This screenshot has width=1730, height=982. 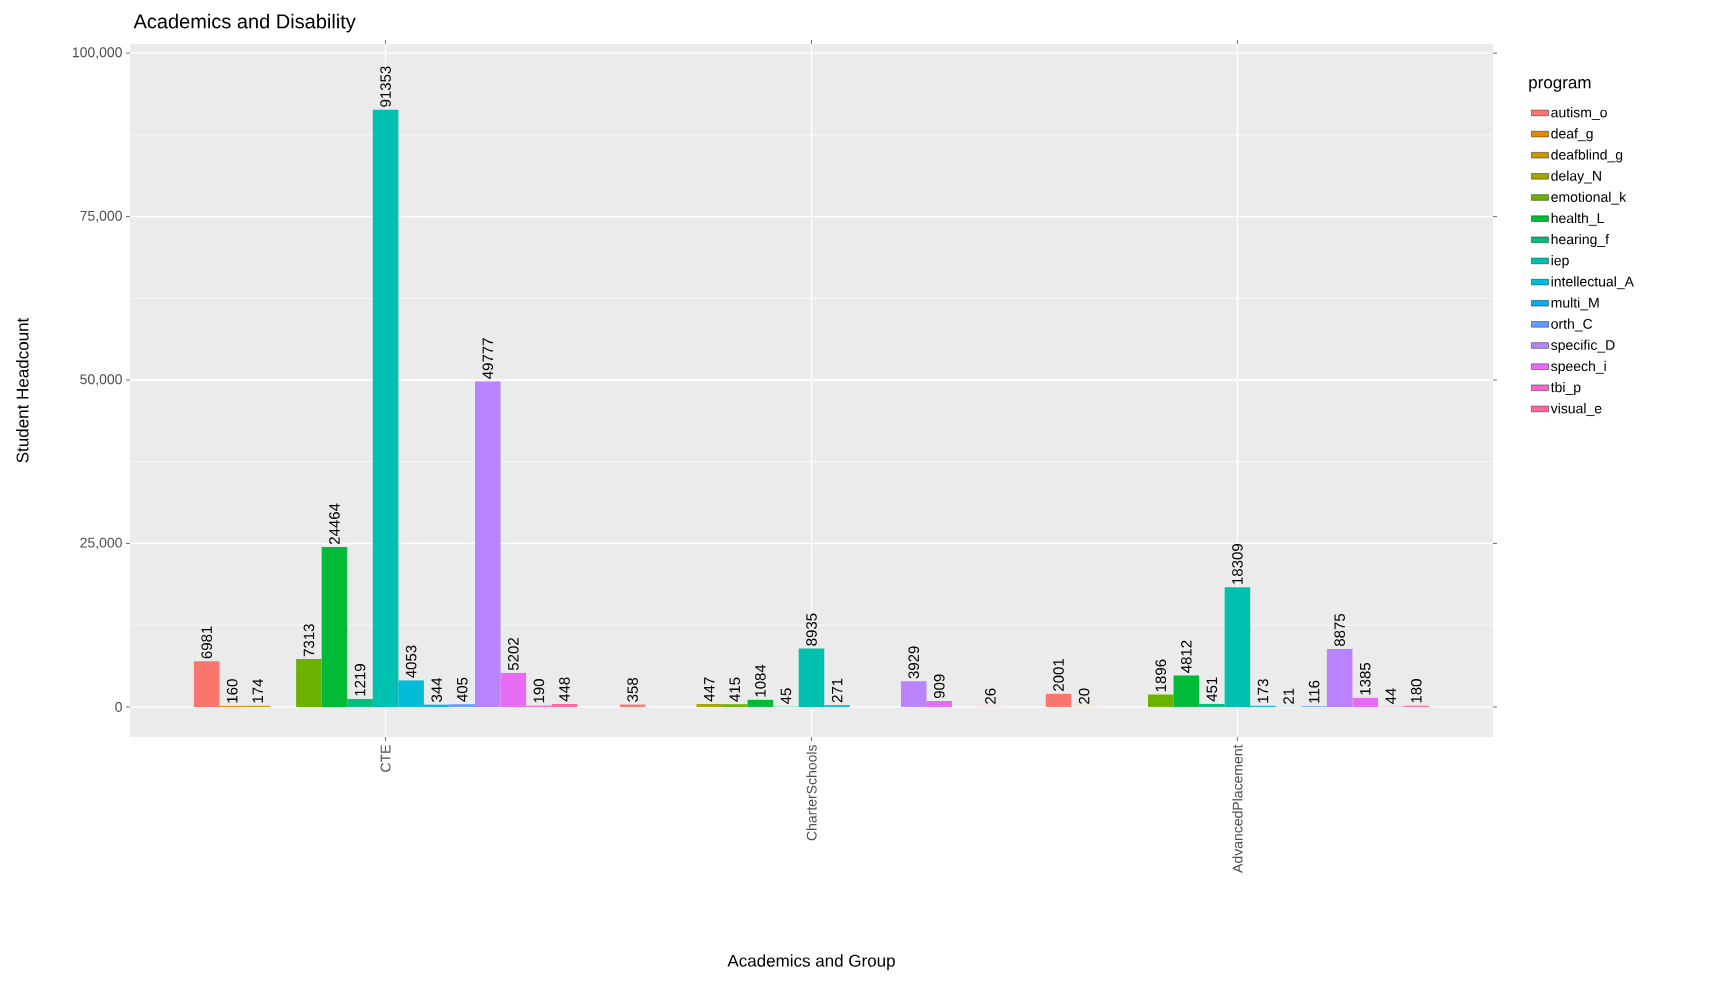 I want to click on data-label: 8875, so click(x=1339, y=630).